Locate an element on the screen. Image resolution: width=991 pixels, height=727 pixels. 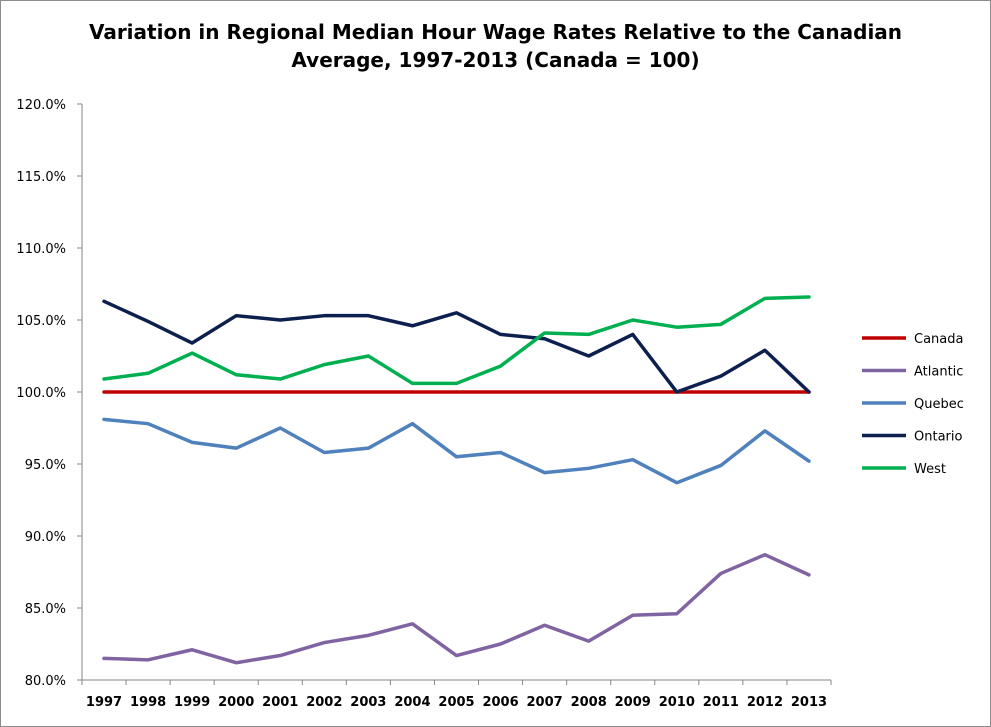
y-tick-label: 110.0% is located at coordinates (41, 249).